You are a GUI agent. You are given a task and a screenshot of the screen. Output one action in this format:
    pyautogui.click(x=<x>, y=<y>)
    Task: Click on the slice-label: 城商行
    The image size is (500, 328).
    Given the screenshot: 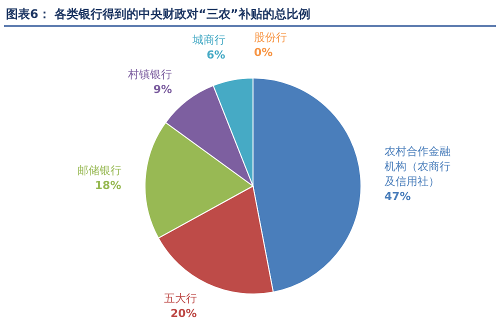 What is the action you would take?
    pyautogui.click(x=208, y=39)
    